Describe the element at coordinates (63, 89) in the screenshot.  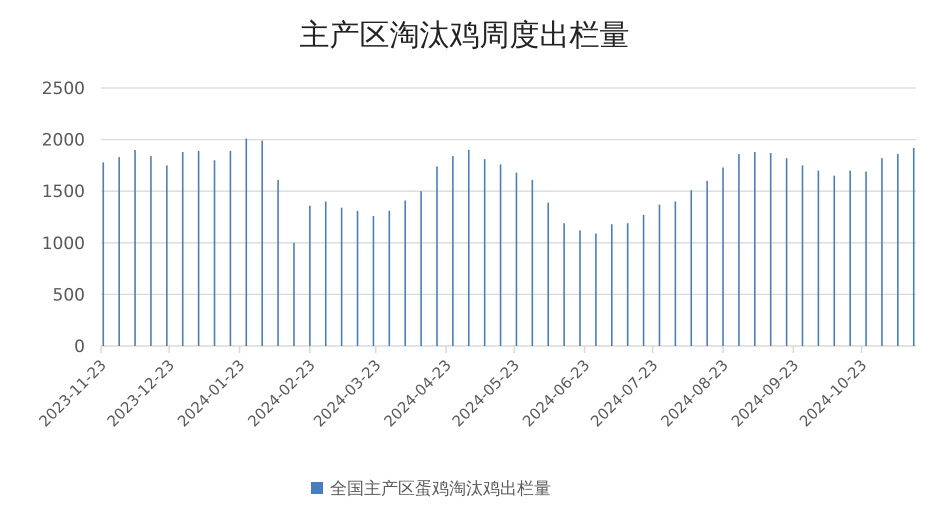
I see `y-tick-label: 2500` at that location.